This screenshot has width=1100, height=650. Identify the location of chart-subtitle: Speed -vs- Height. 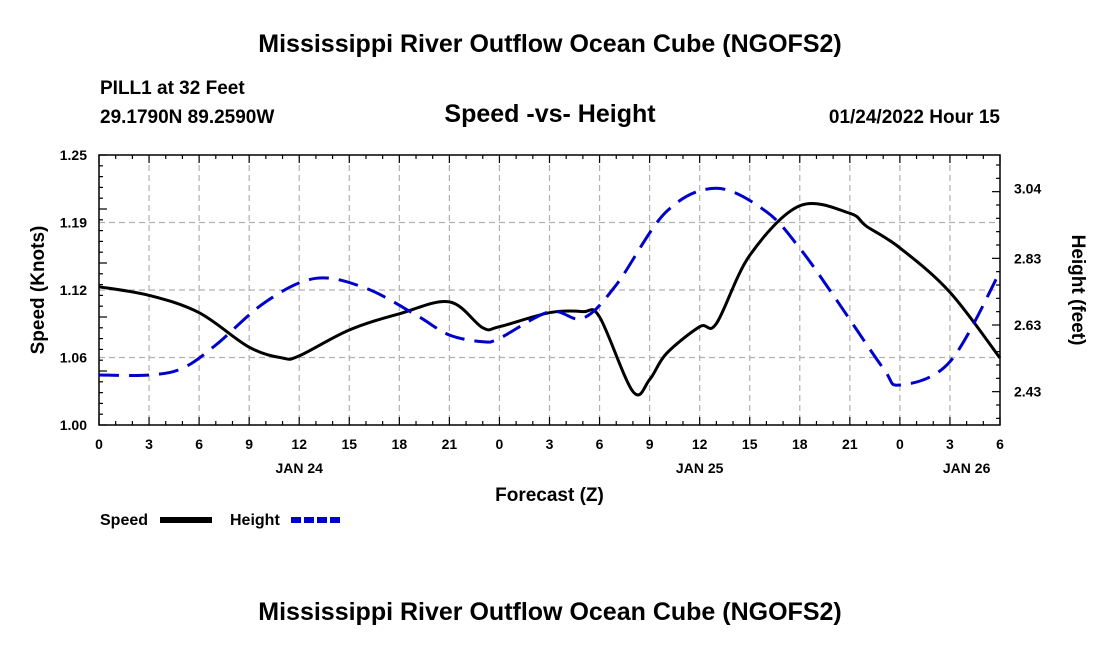
(550, 114).